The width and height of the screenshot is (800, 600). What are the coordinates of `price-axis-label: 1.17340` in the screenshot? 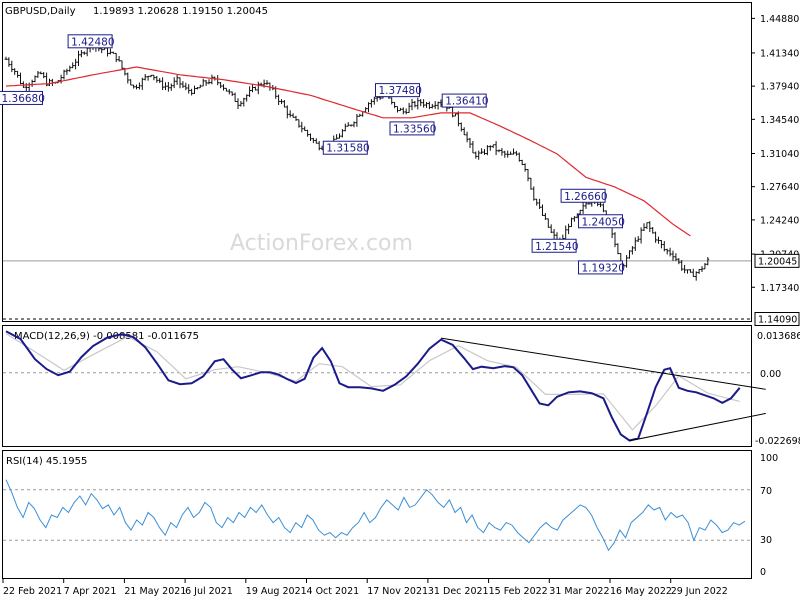 It's located at (779, 288).